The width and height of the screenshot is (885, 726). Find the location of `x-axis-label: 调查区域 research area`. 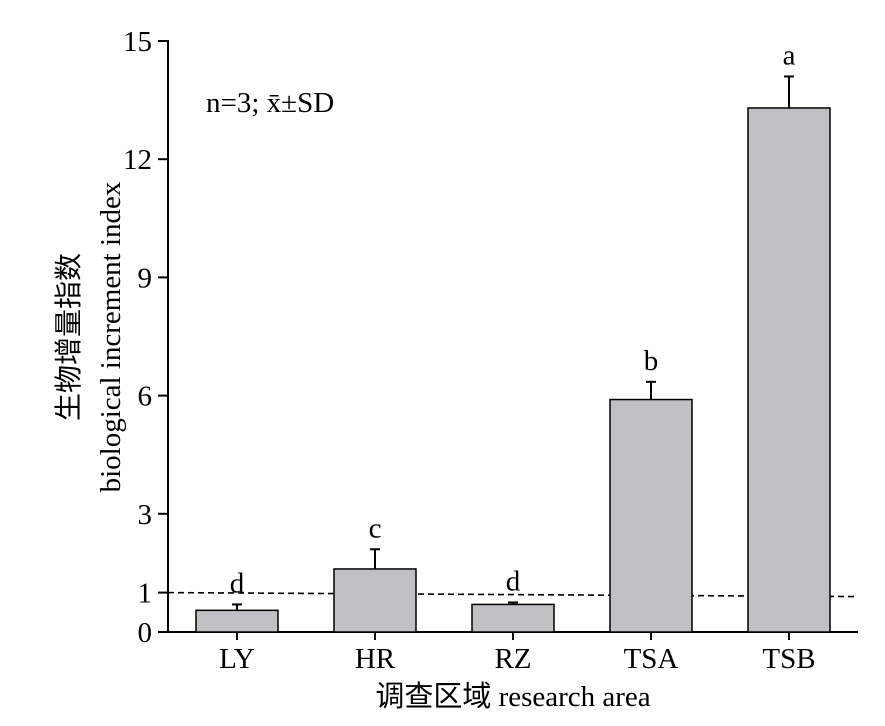

x-axis-label: 调查区域 research area is located at coordinates (512, 696).